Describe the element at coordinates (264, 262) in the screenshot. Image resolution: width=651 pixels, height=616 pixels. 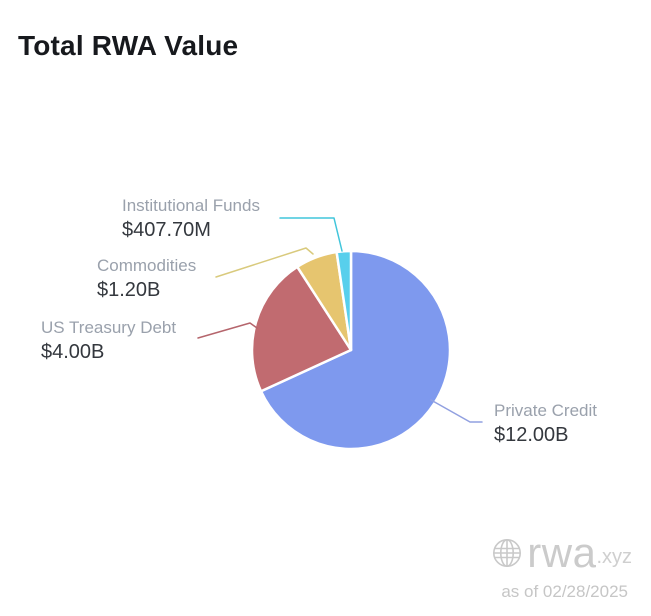
I see `leader-line-commodities` at that location.